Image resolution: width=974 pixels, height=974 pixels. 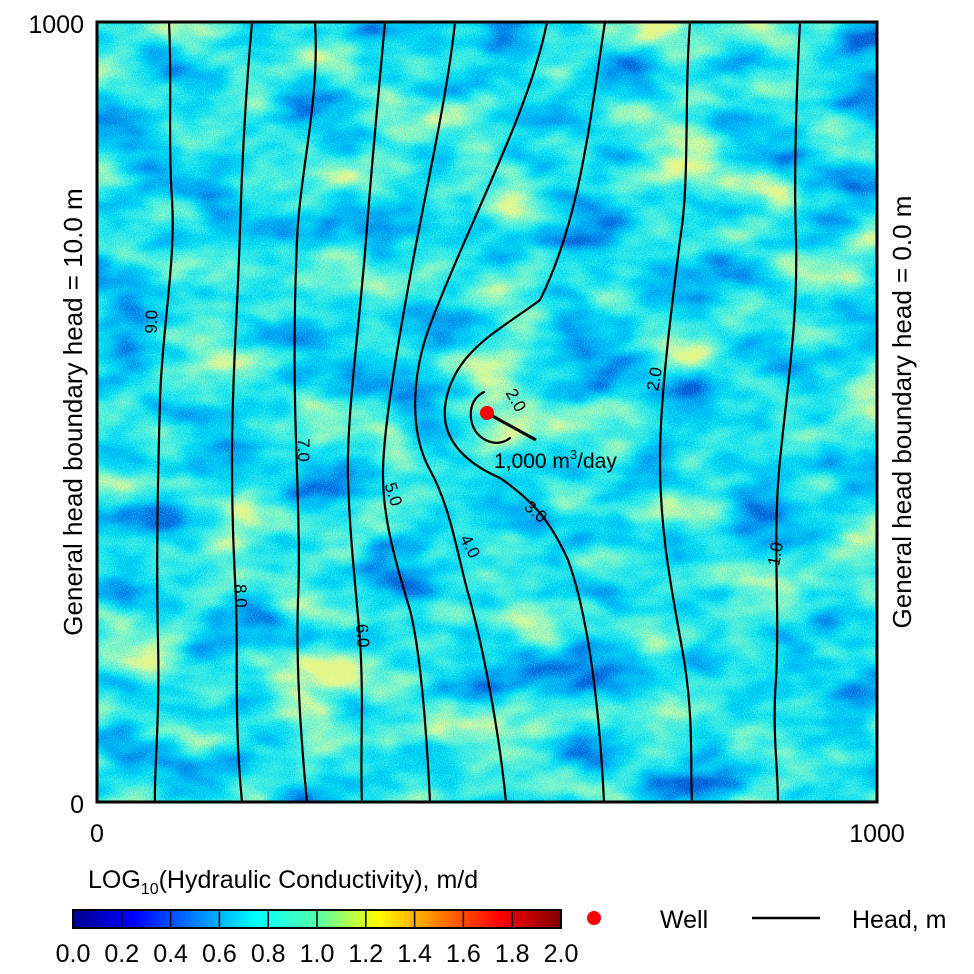 What do you see at coordinates (219, 954) in the screenshot?
I see `colorbar-tick-label: 0.6` at bounding box center [219, 954].